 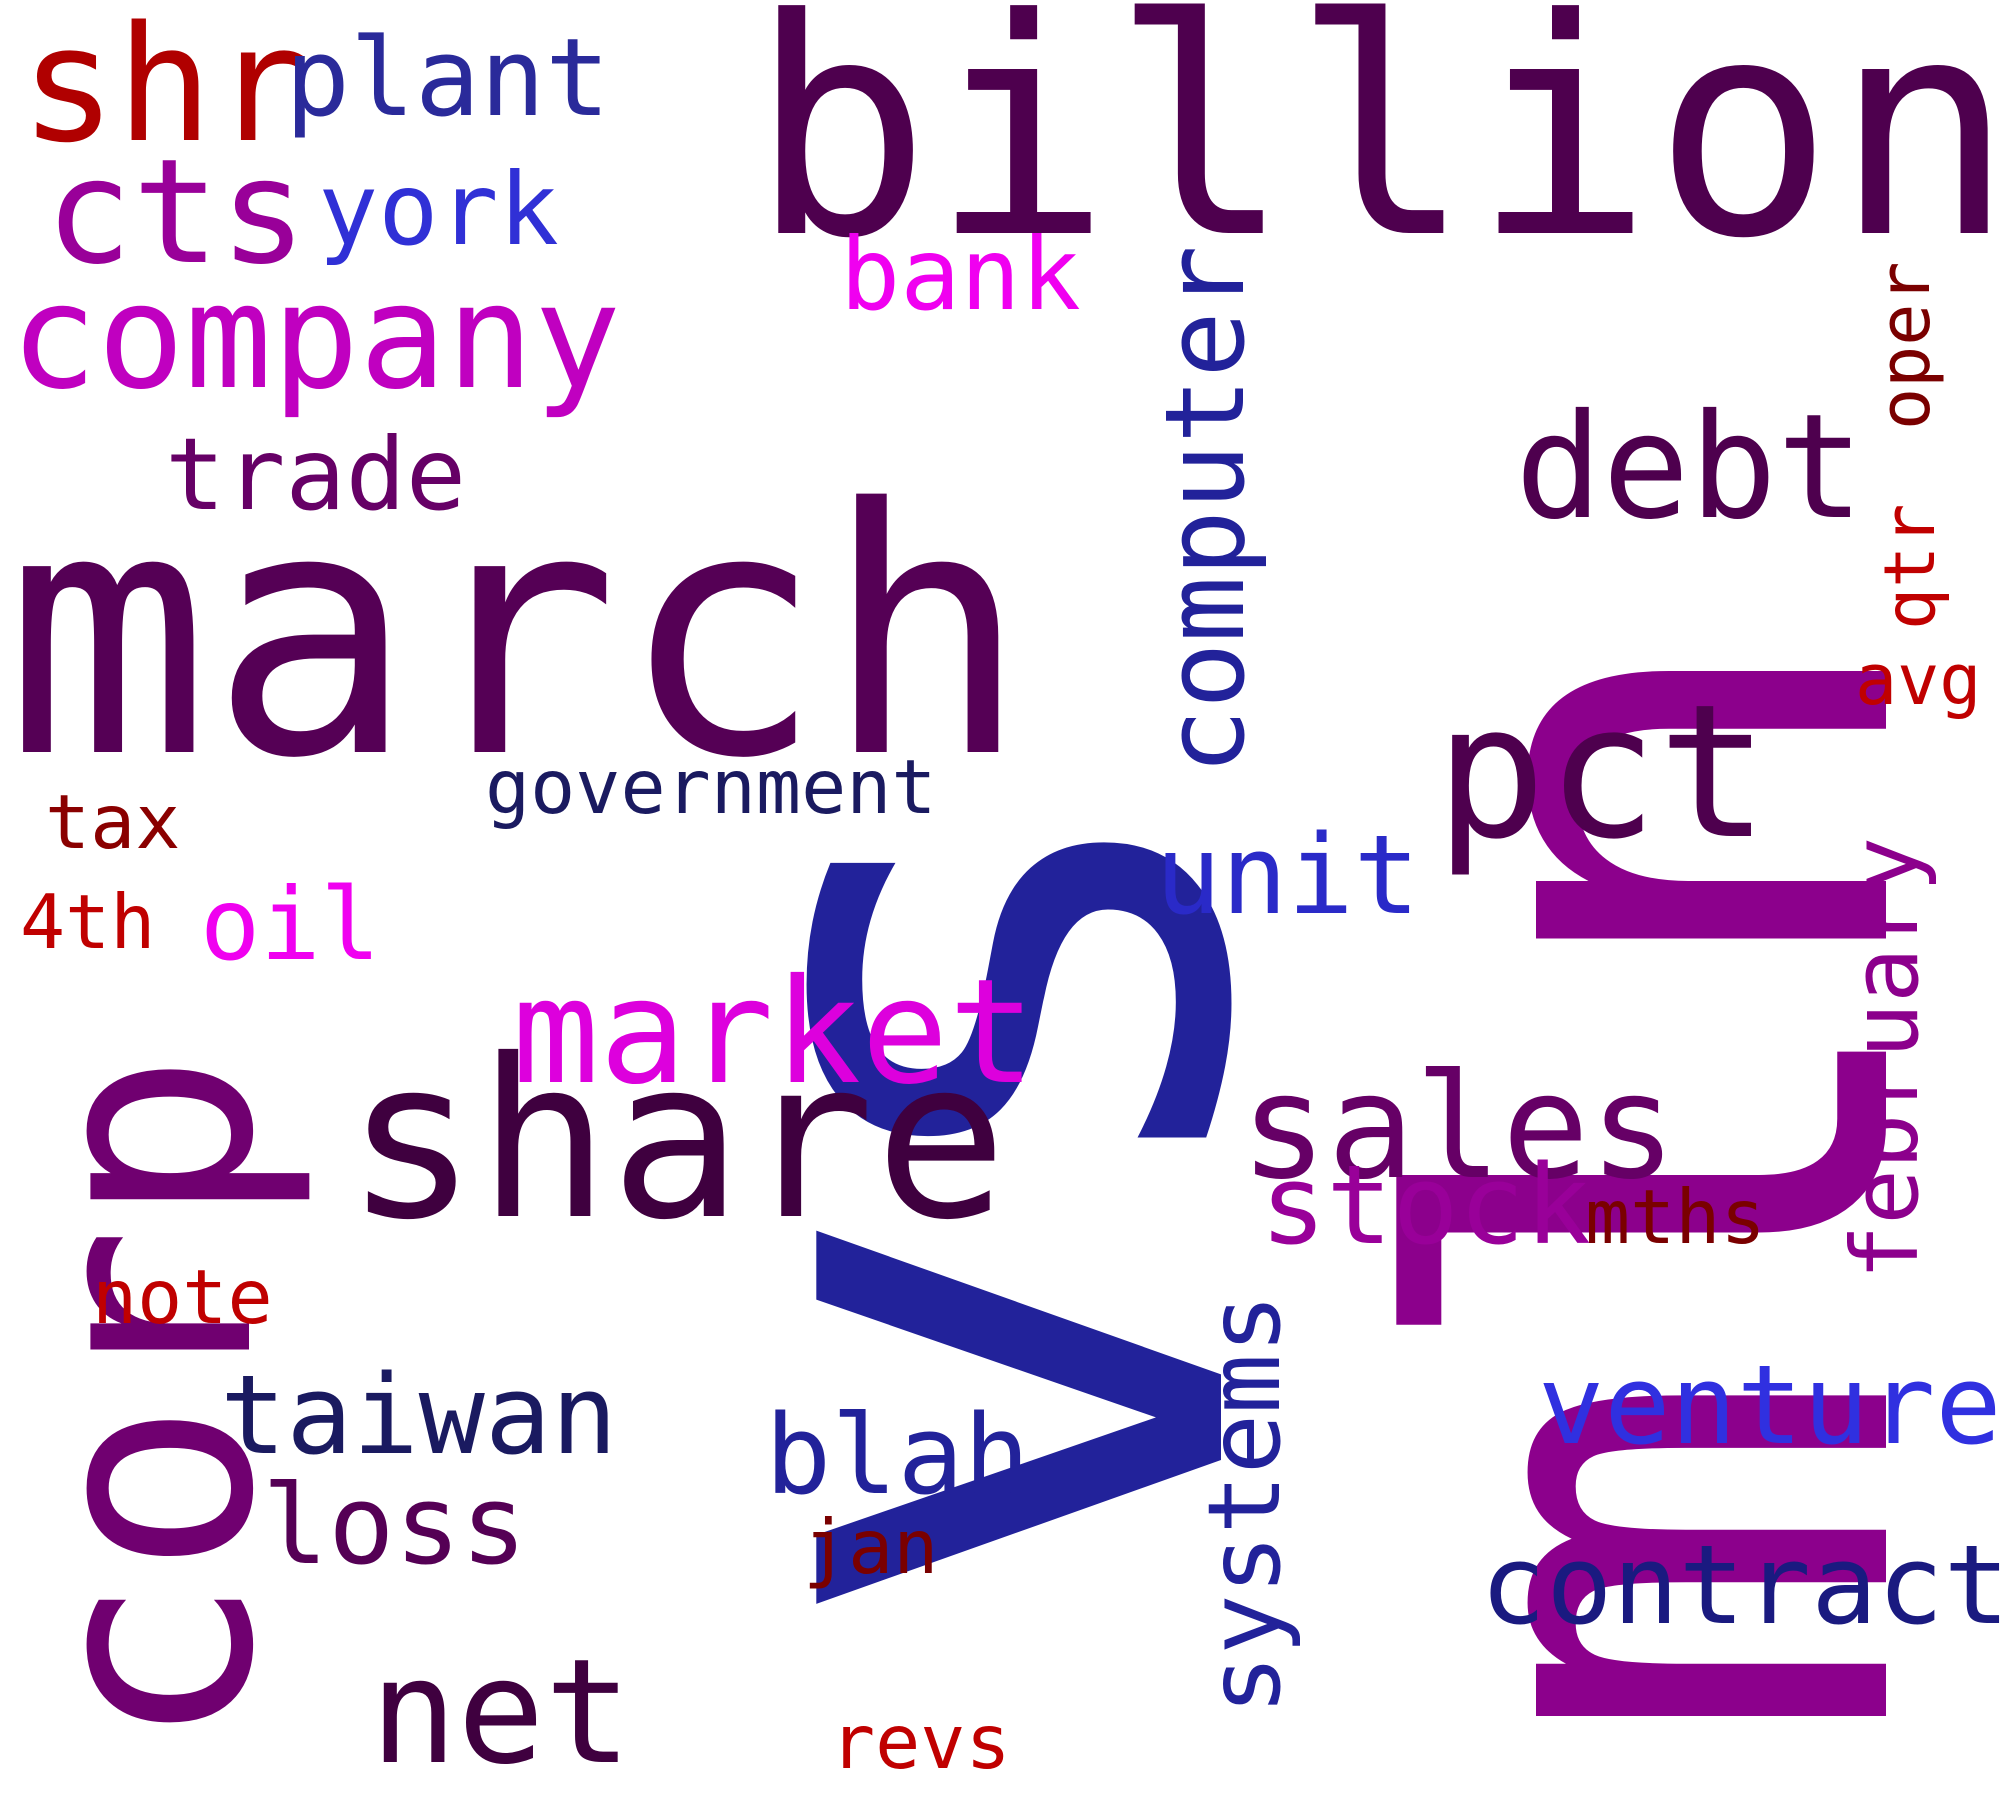 I want to click on word-company: company, so click(x=316, y=337).